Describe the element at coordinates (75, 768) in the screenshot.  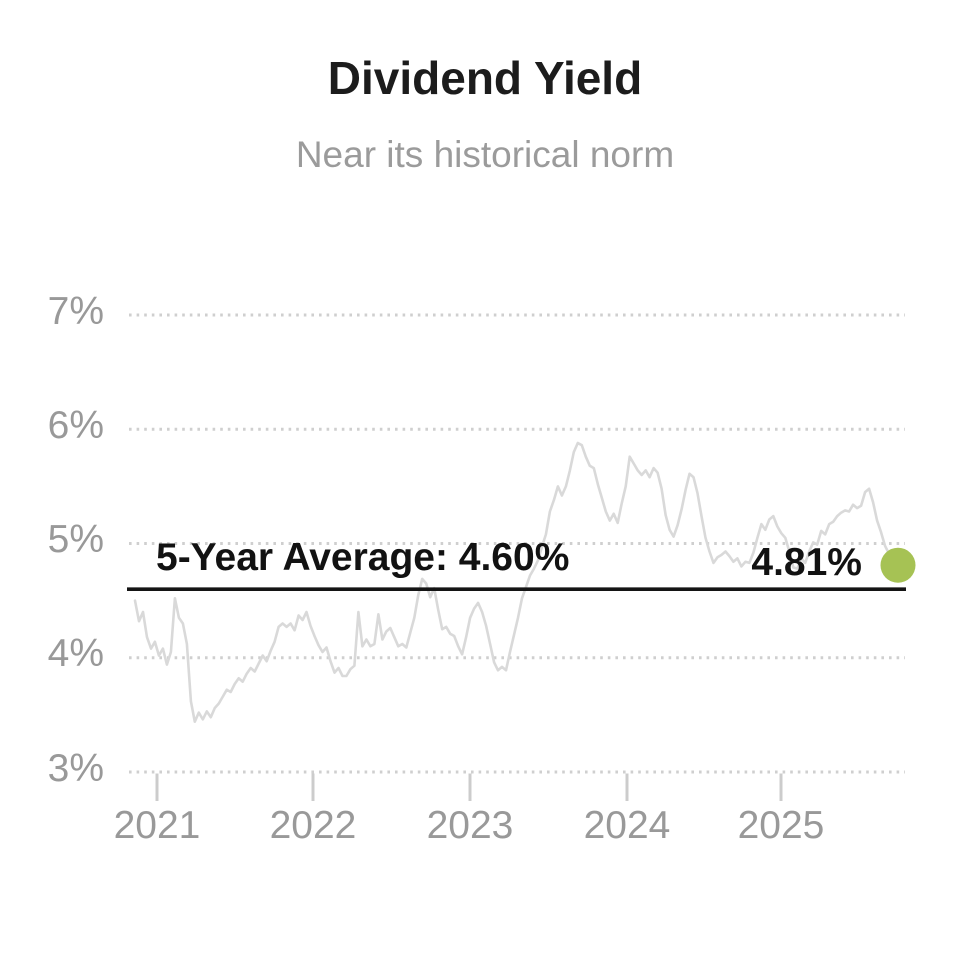
I see `y-axis-label-3pct: 3%` at that location.